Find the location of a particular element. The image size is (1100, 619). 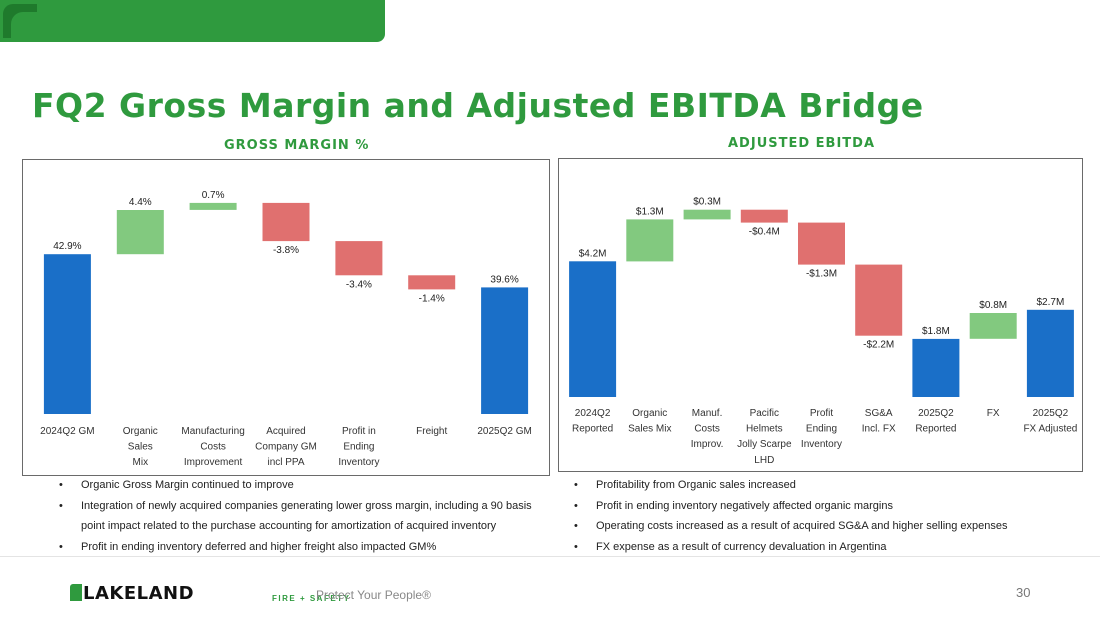

category-label: SG&A is located at coordinates (879, 413).